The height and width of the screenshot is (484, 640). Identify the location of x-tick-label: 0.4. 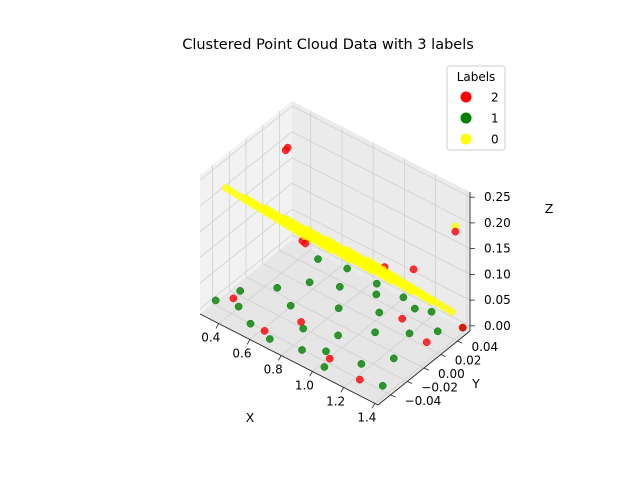
(210, 338).